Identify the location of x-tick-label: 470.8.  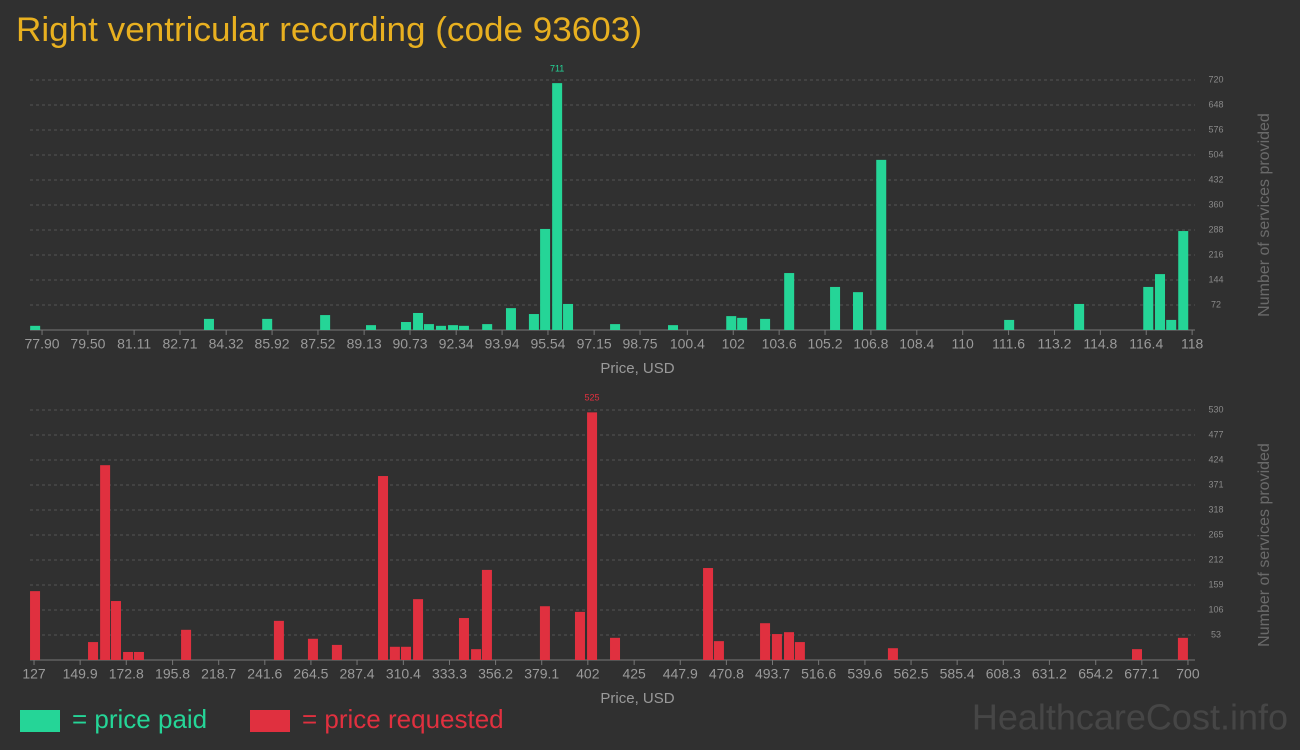
(726, 674).